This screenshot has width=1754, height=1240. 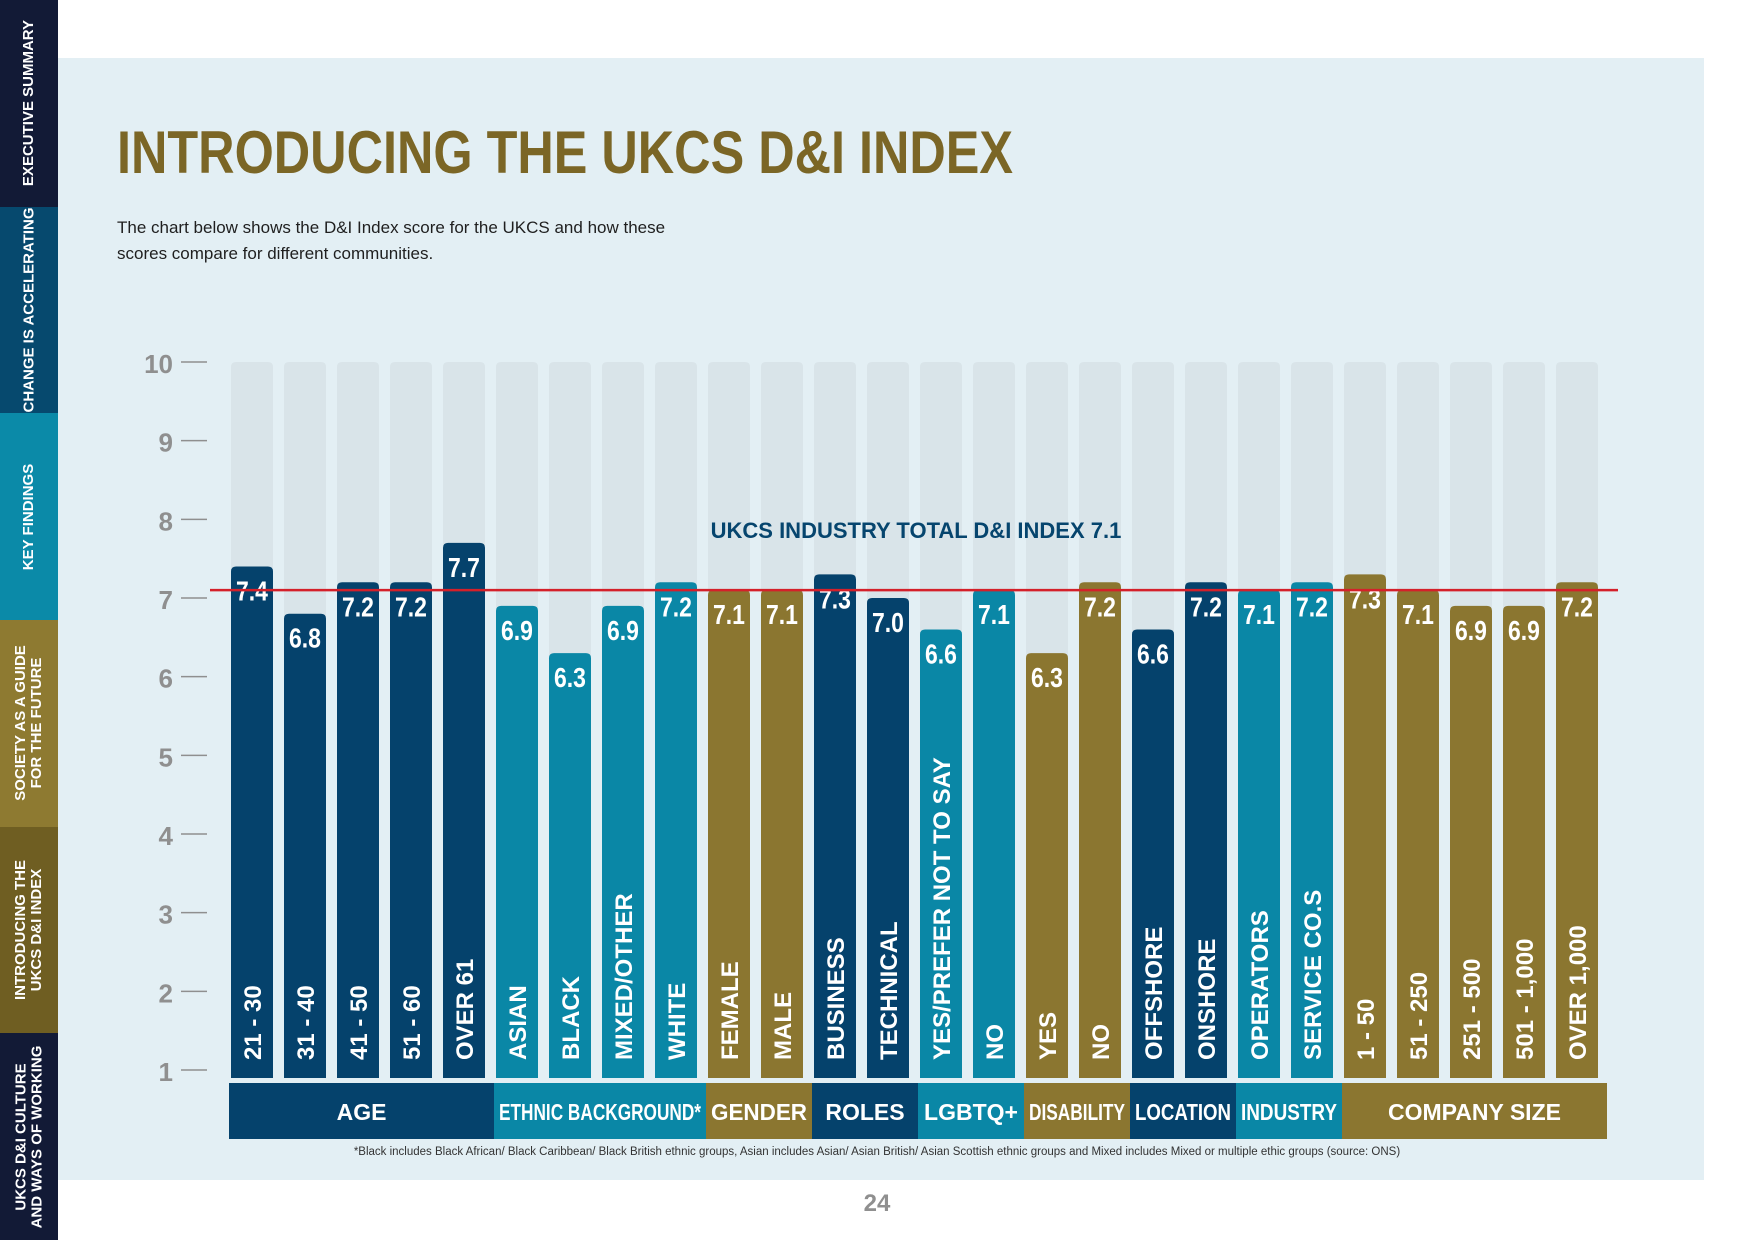 I want to click on bar-category-label: 51 - 60, so click(x=412, y=1022).